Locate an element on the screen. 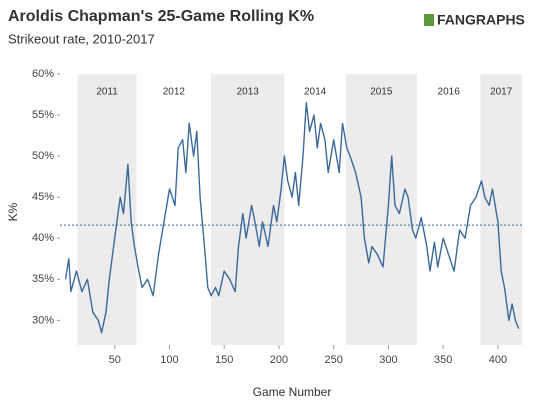  season-label: 2017 is located at coordinates (501, 92).